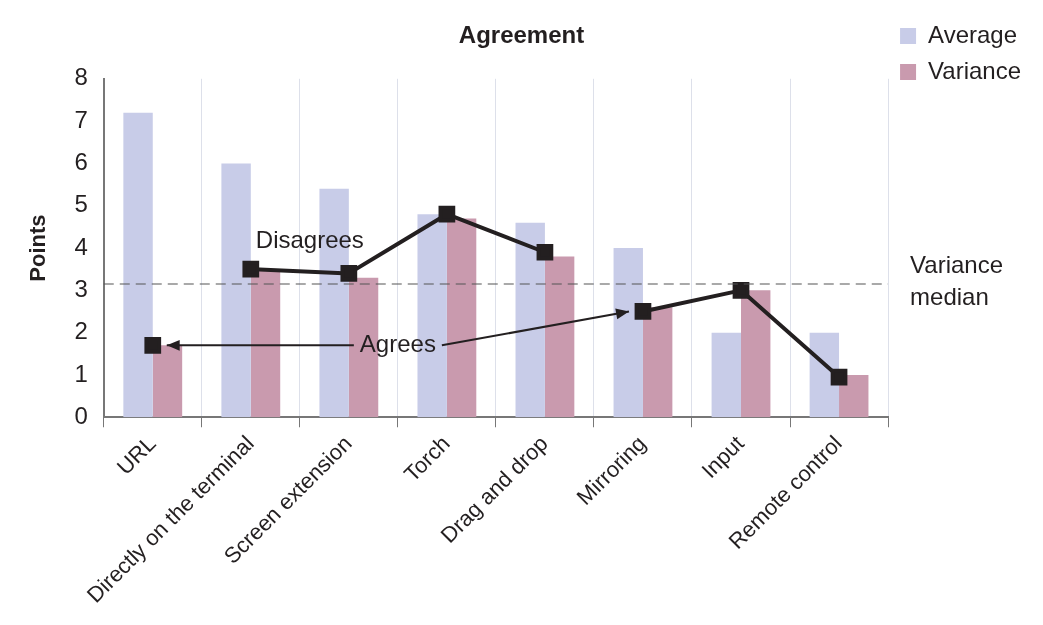 The height and width of the screenshot is (625, 1043). I want to click on y-tick-label: 6, so click(81, 162).